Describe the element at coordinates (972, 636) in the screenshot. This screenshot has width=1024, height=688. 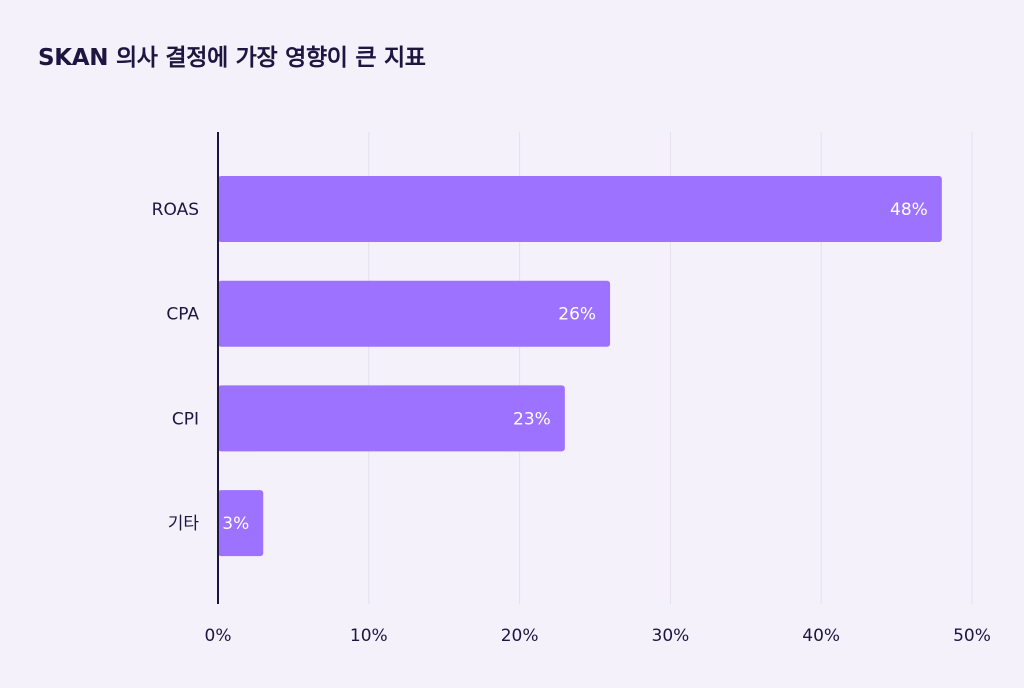
I see `x-tick-label: 50%` at that location.